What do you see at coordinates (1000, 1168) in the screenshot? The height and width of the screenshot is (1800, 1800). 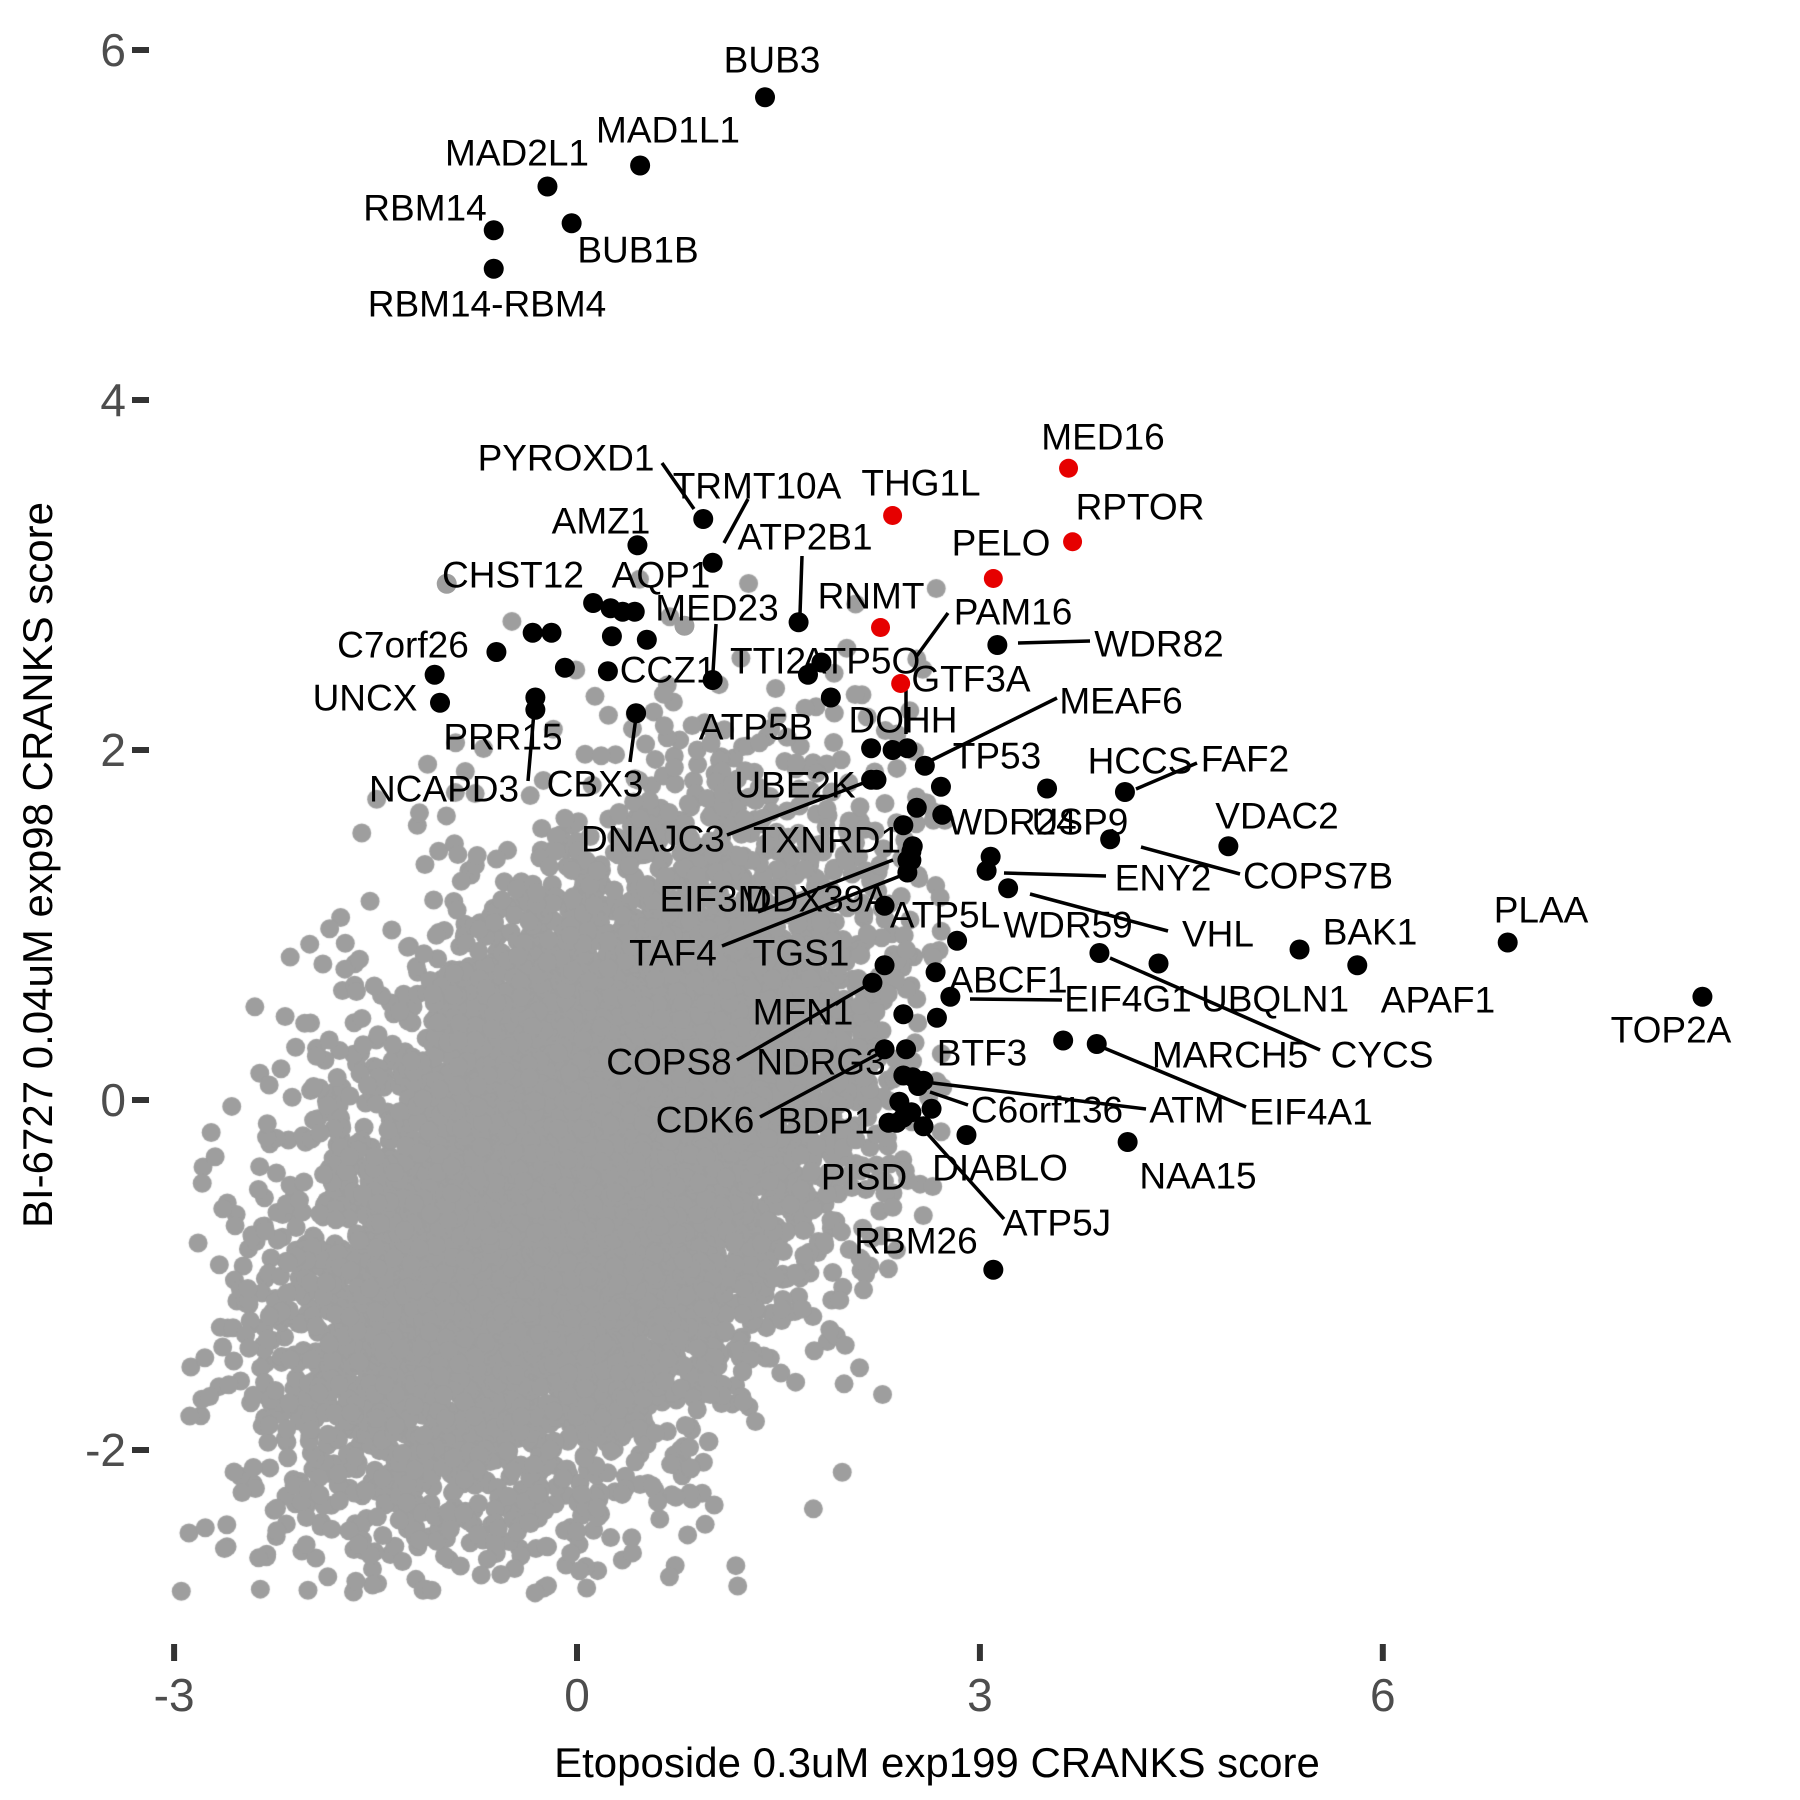 I see `gene-label-DIABLO: DIABLO` at bounding box center [1000, 1168].